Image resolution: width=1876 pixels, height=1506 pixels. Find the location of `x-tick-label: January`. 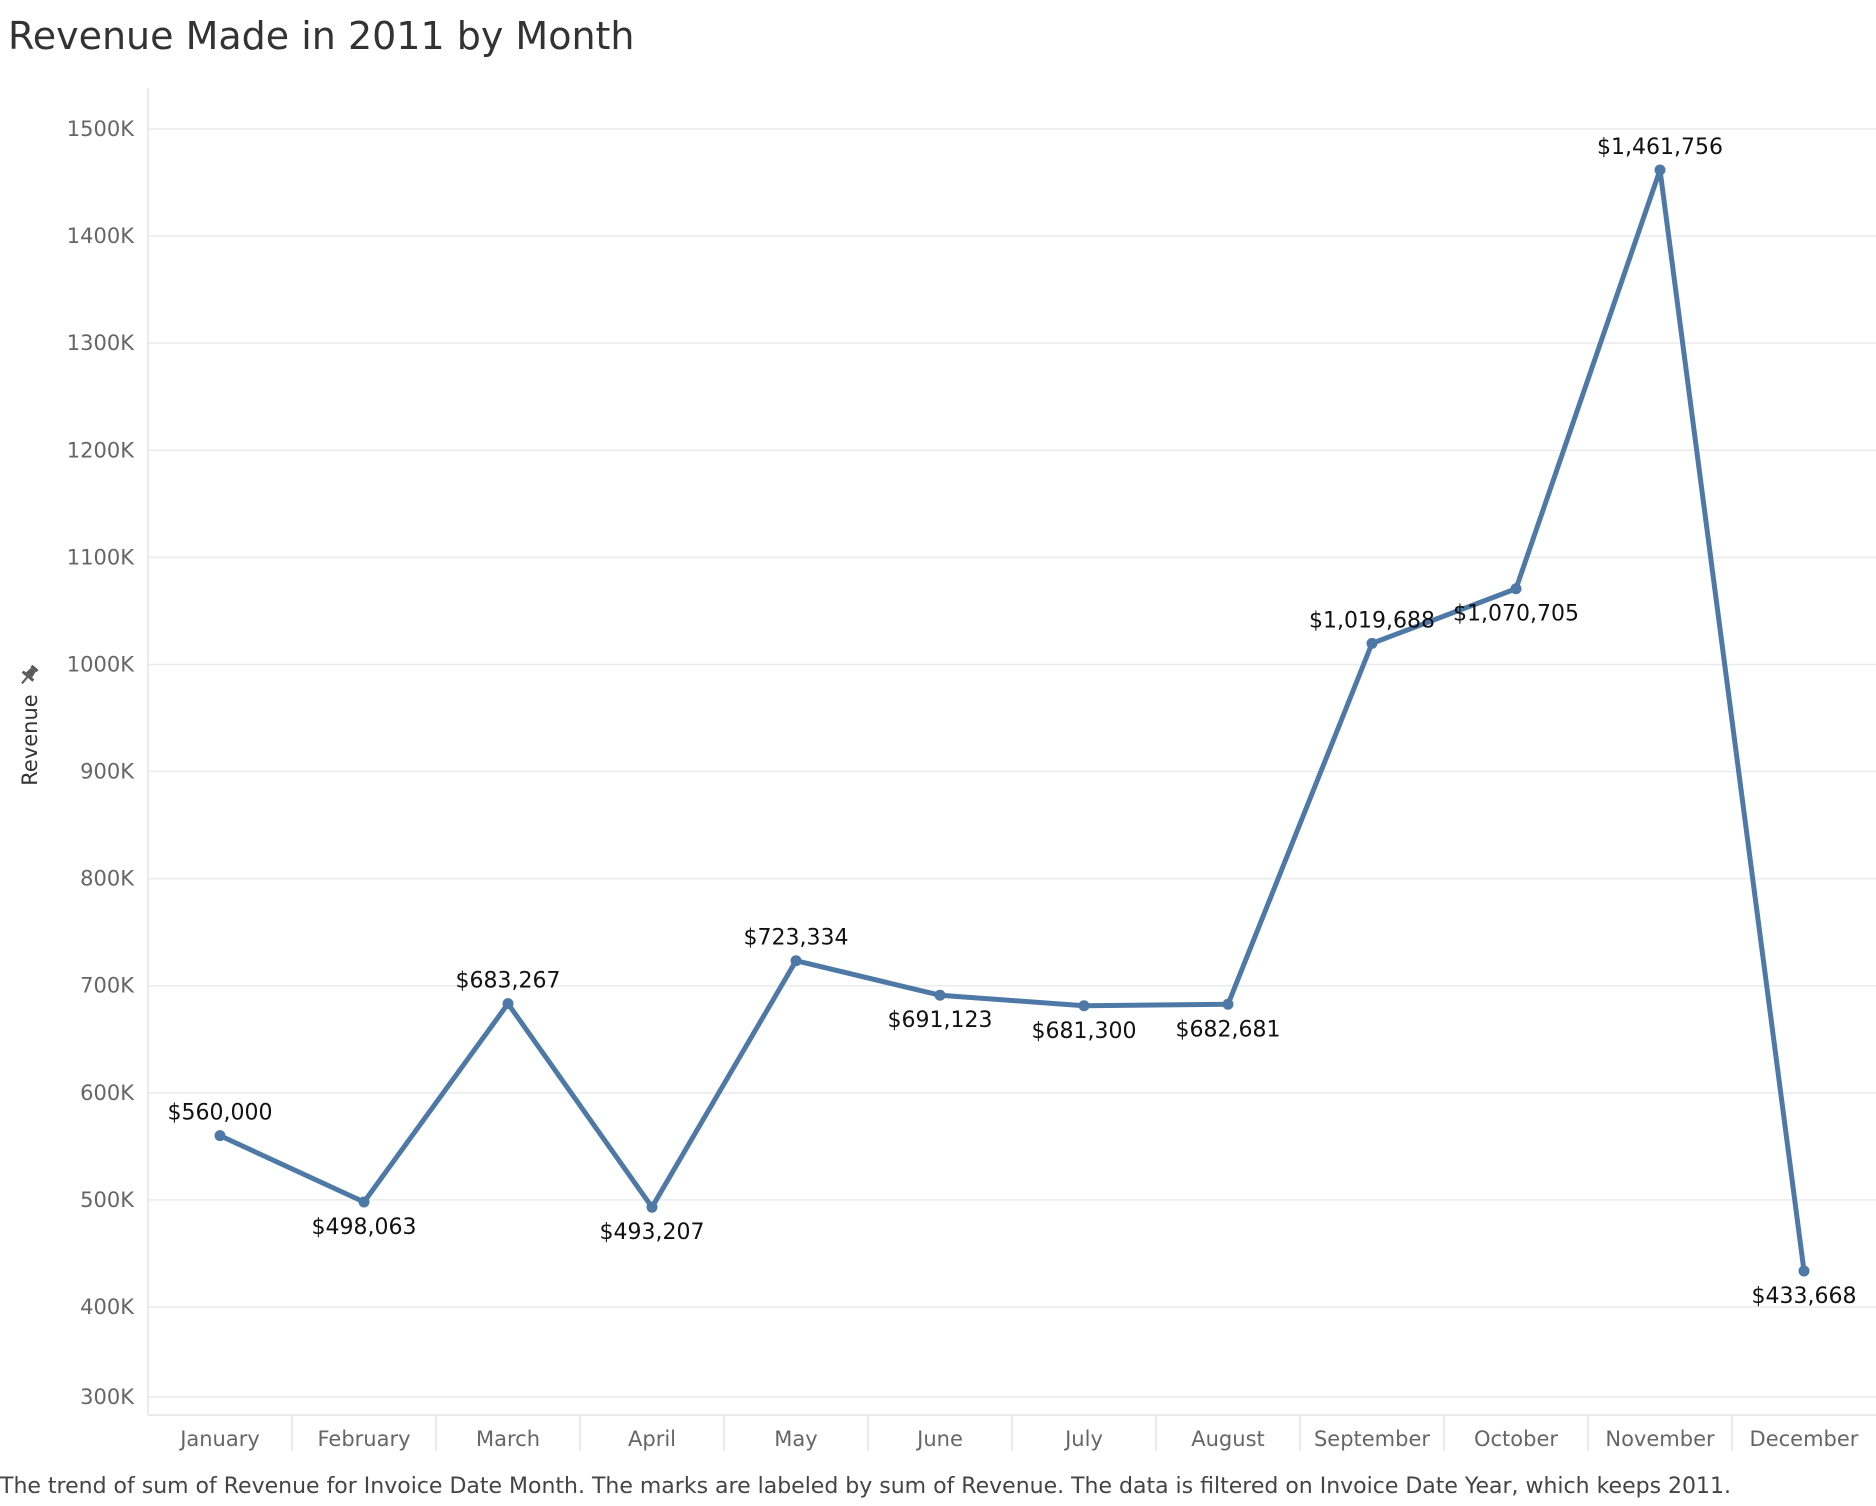

x-tick-label: January is located at coordinates (219, 1439).